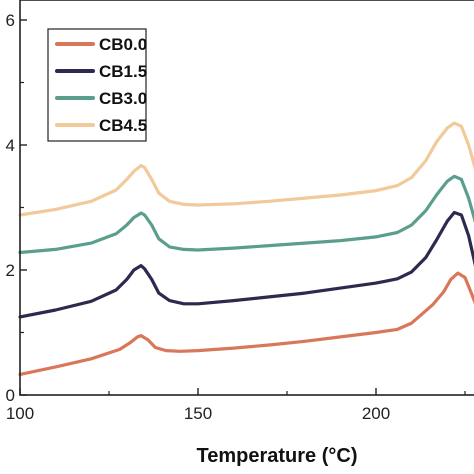  What do you see at coordinates (123, 98) in the screenshot?
I see `legend-label: CB3.0` at bounding box center [123, 98].